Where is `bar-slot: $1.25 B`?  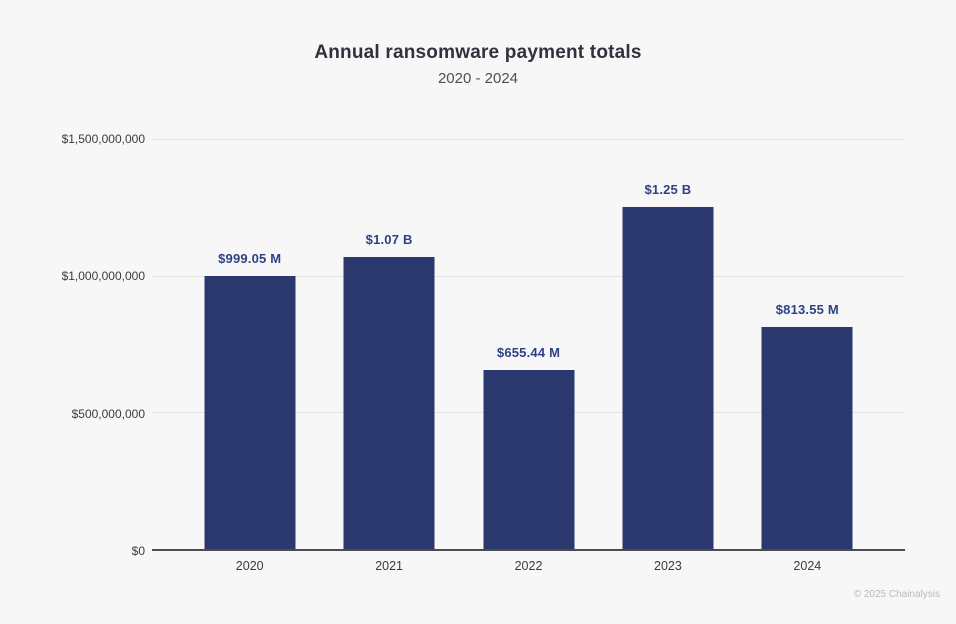 bar-slot: $1.25 B is located at coordinates (667, 344).